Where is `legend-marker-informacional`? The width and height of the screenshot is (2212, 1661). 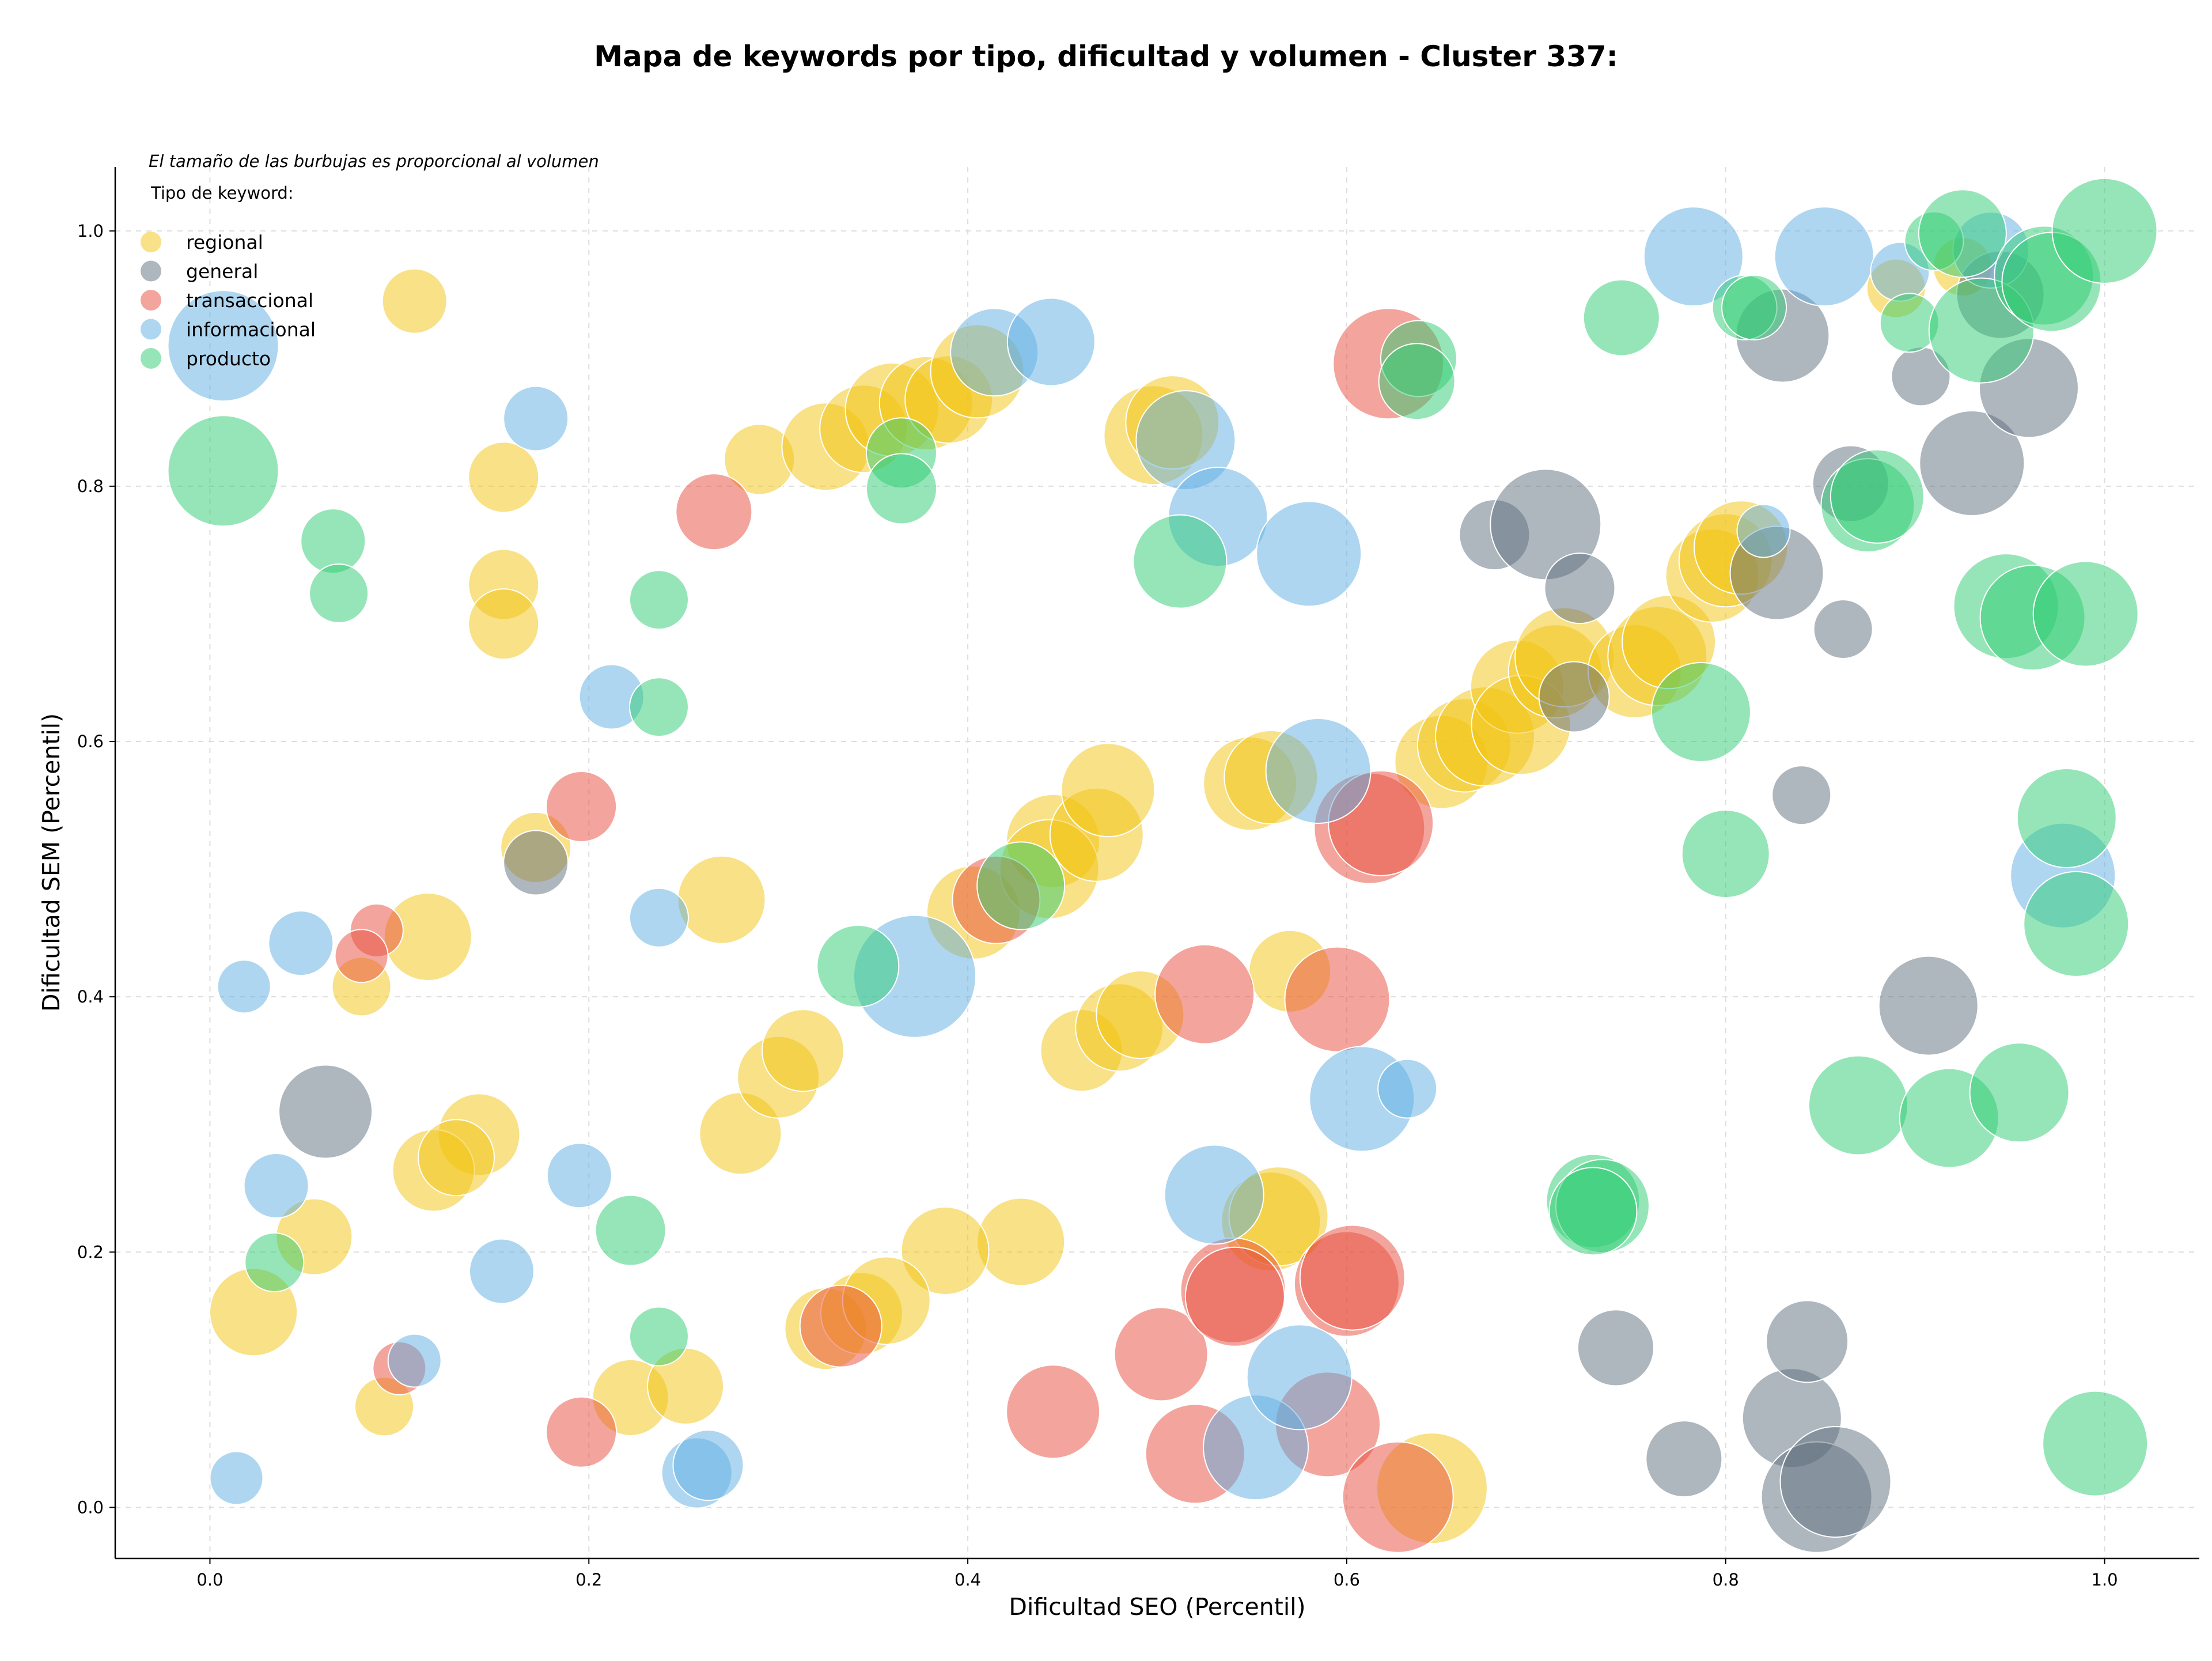
legend-marker-informacional is located at coordinates (151, 329).